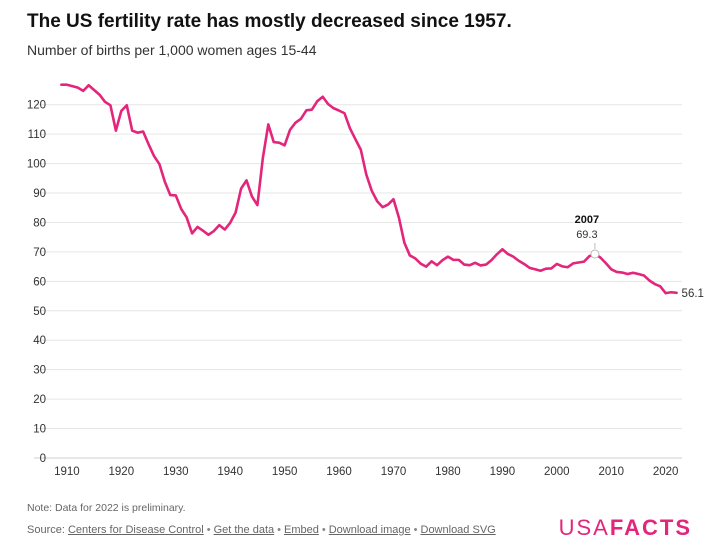 This screenshot has height=550, width=706. I want to click on annotation-year-label: 2007, so click(587, 220).